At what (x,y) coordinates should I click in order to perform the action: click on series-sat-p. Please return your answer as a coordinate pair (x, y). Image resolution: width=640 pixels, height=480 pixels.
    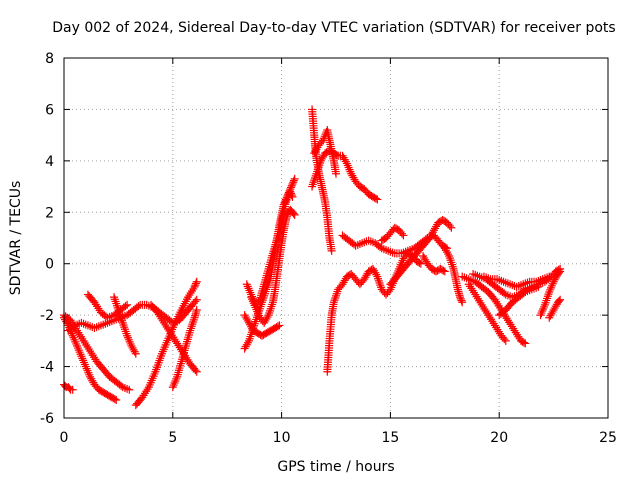
    Looking at the image, I should click on (325, 152).